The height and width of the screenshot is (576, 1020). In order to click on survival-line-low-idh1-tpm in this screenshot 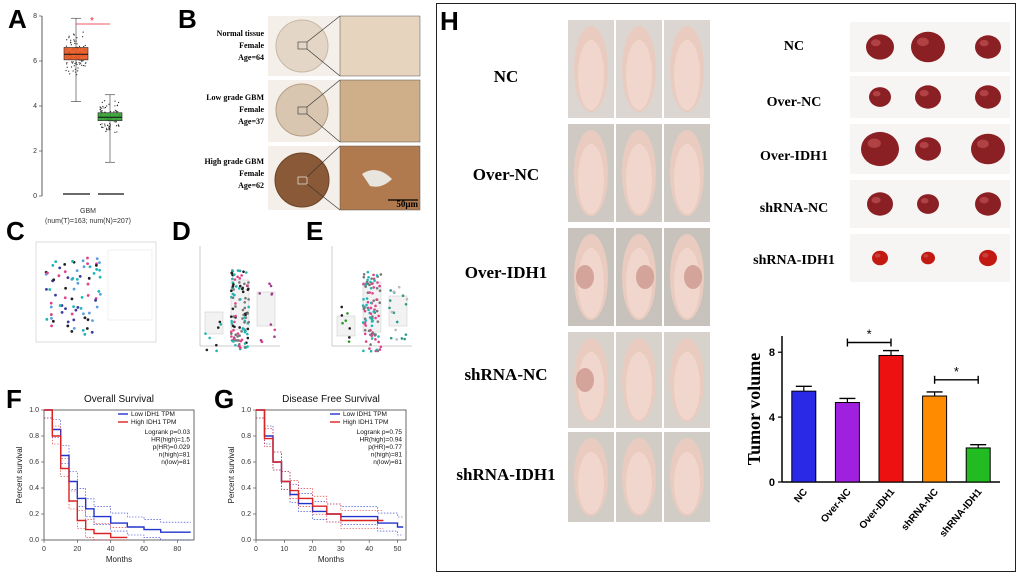, I will do `click(330, 468)`.